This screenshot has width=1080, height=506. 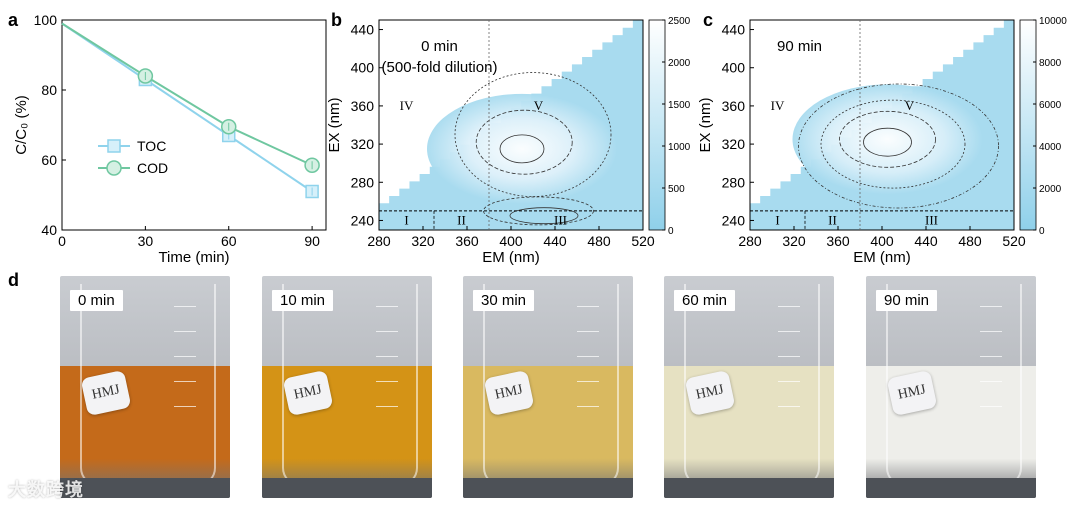 What do you see at coordinates (799, 46) in the screenshot?
I see `panelC-title: 90 min` at bounding box center [799, 46].